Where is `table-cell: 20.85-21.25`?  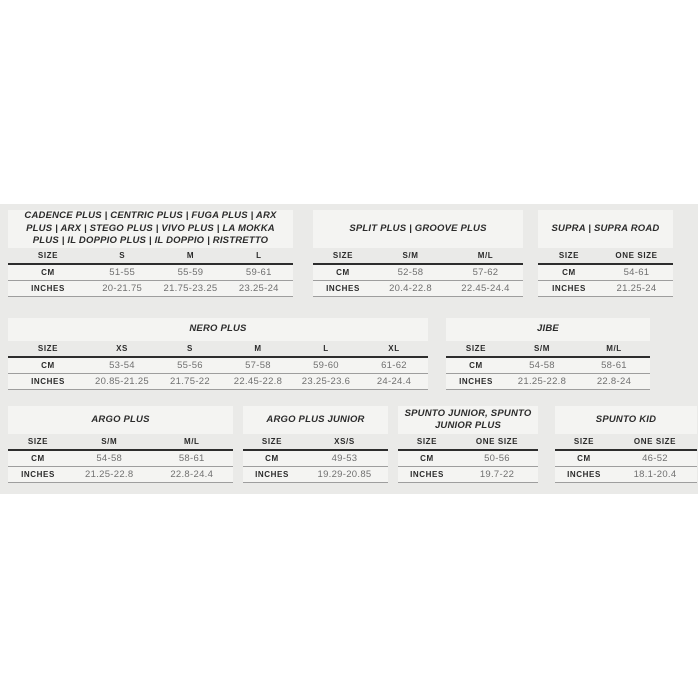 table-cell: 20.85-21.25 is located at coordinates (121, 381).